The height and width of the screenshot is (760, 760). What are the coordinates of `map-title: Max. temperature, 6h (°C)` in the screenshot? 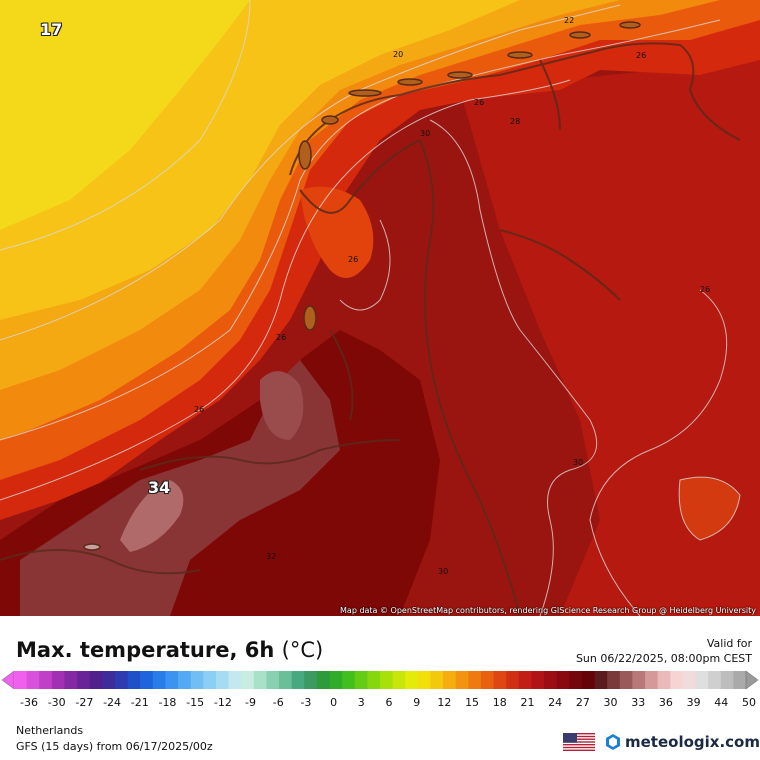 It's located at (169, 650).